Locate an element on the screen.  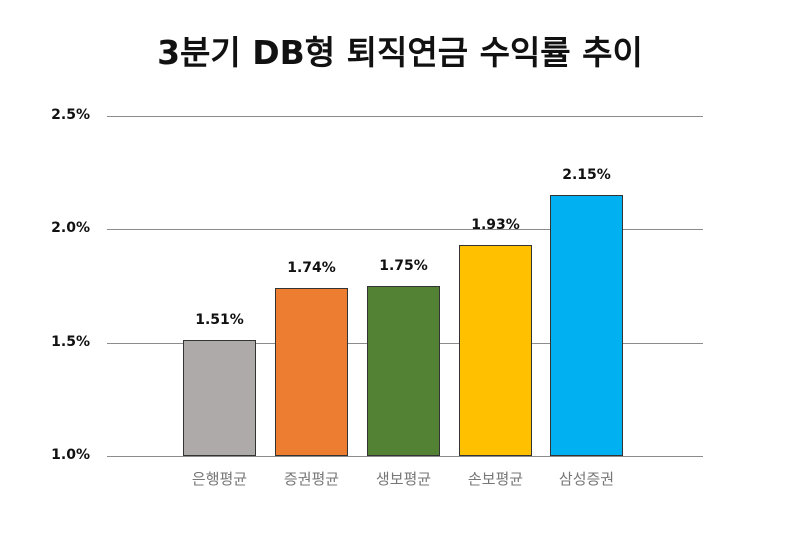
y-tick-label: 1.0% is located at coordinates (70, 455).